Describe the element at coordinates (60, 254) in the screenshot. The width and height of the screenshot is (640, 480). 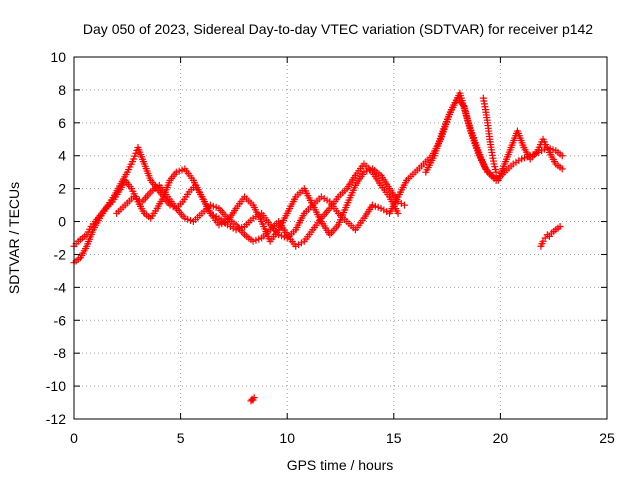
I see `y-tick-label: -2` at that location.